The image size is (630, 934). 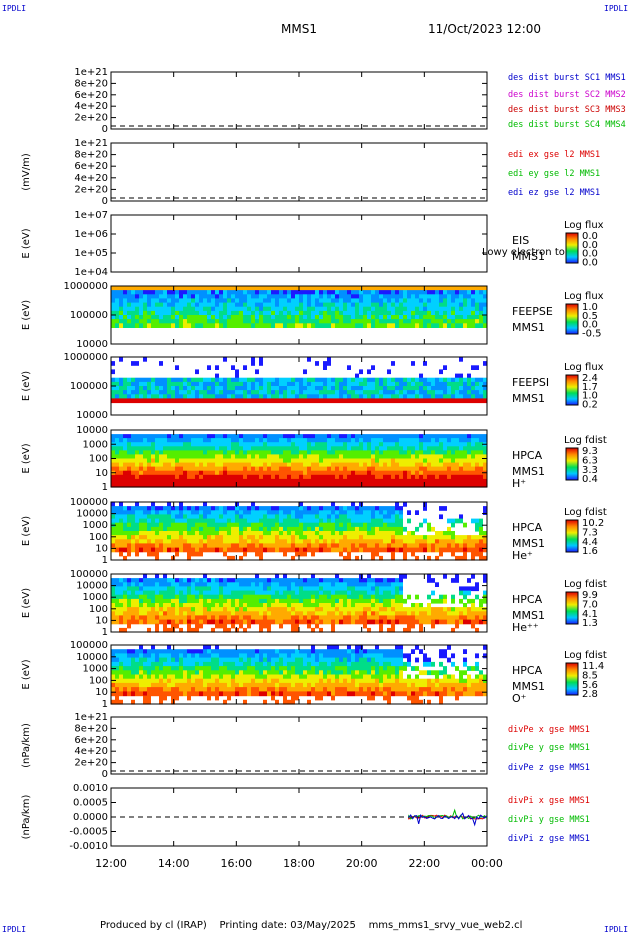 What do you see at coordinates (98, 537) in the screenshot?
I see `p7-ytick-label: 100` at bounding box center [98, 537].